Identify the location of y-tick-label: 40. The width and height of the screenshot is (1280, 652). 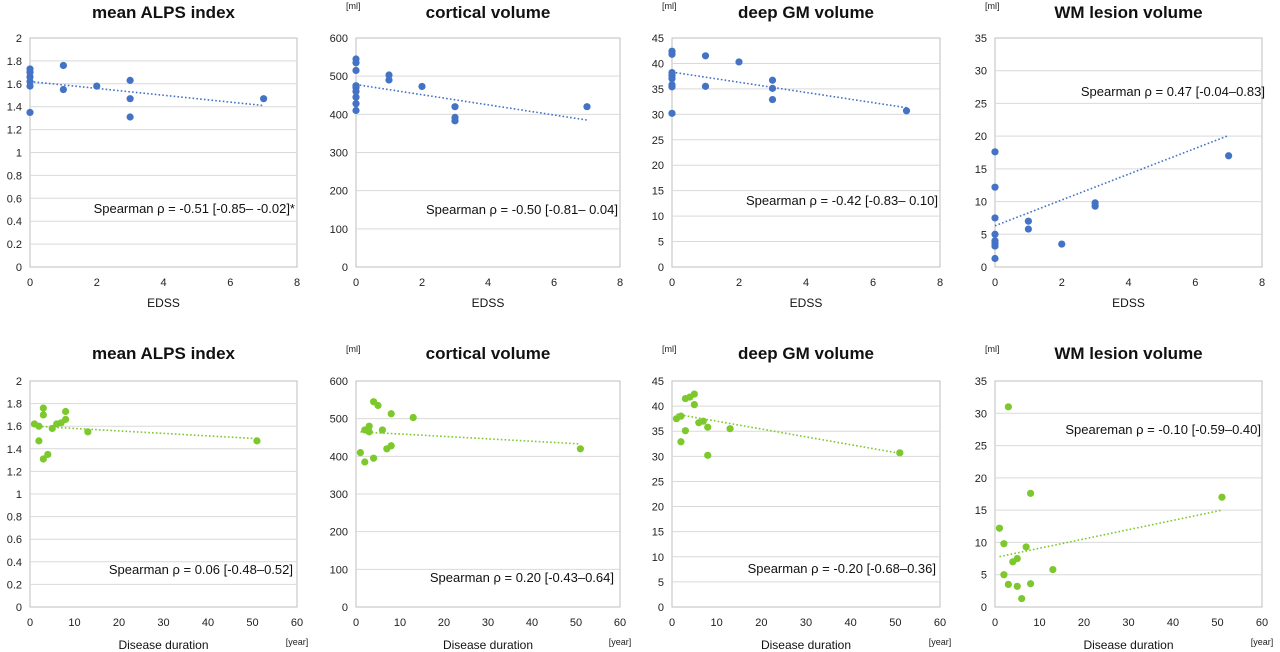
(658, 64).